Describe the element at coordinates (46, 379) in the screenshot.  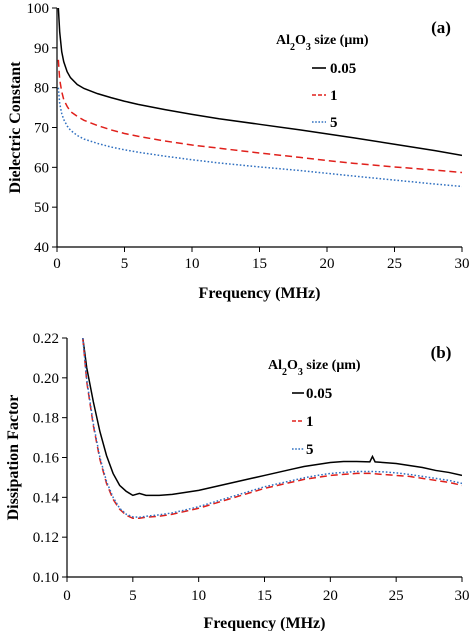
I see `y-tick-label: 0.20` at that location.